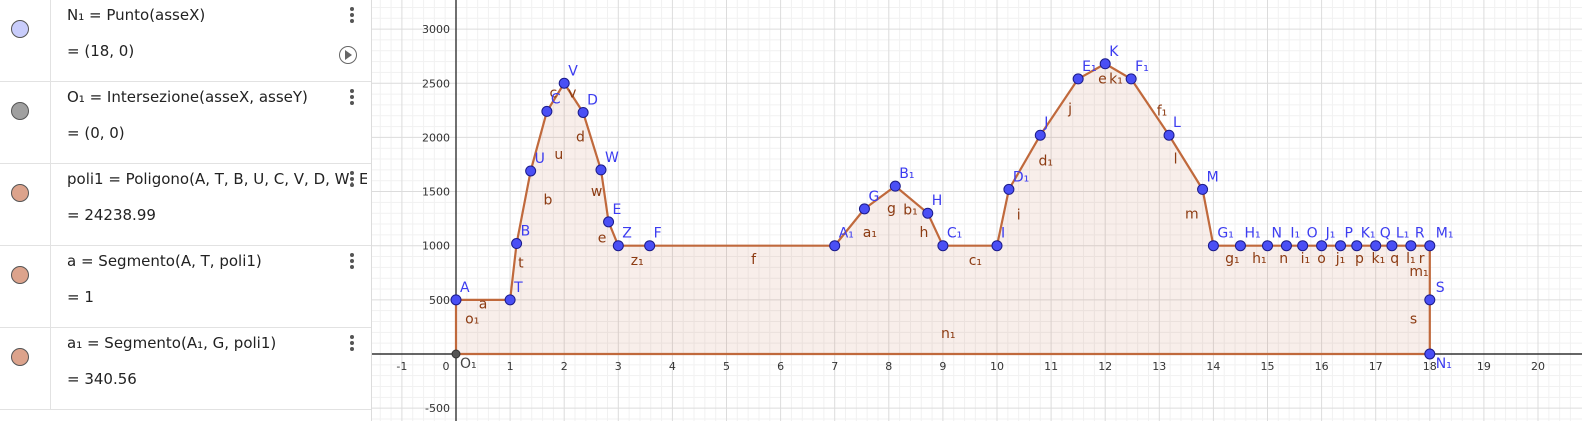 Image resolution: width=1582 pixels, height=425 pixels. What do you see at coordinates (185, 41) in the screenshot?
I see `algebra-item: N₁ = Punto(asseX) = (18, 0)` at bounding box center [185, 41].